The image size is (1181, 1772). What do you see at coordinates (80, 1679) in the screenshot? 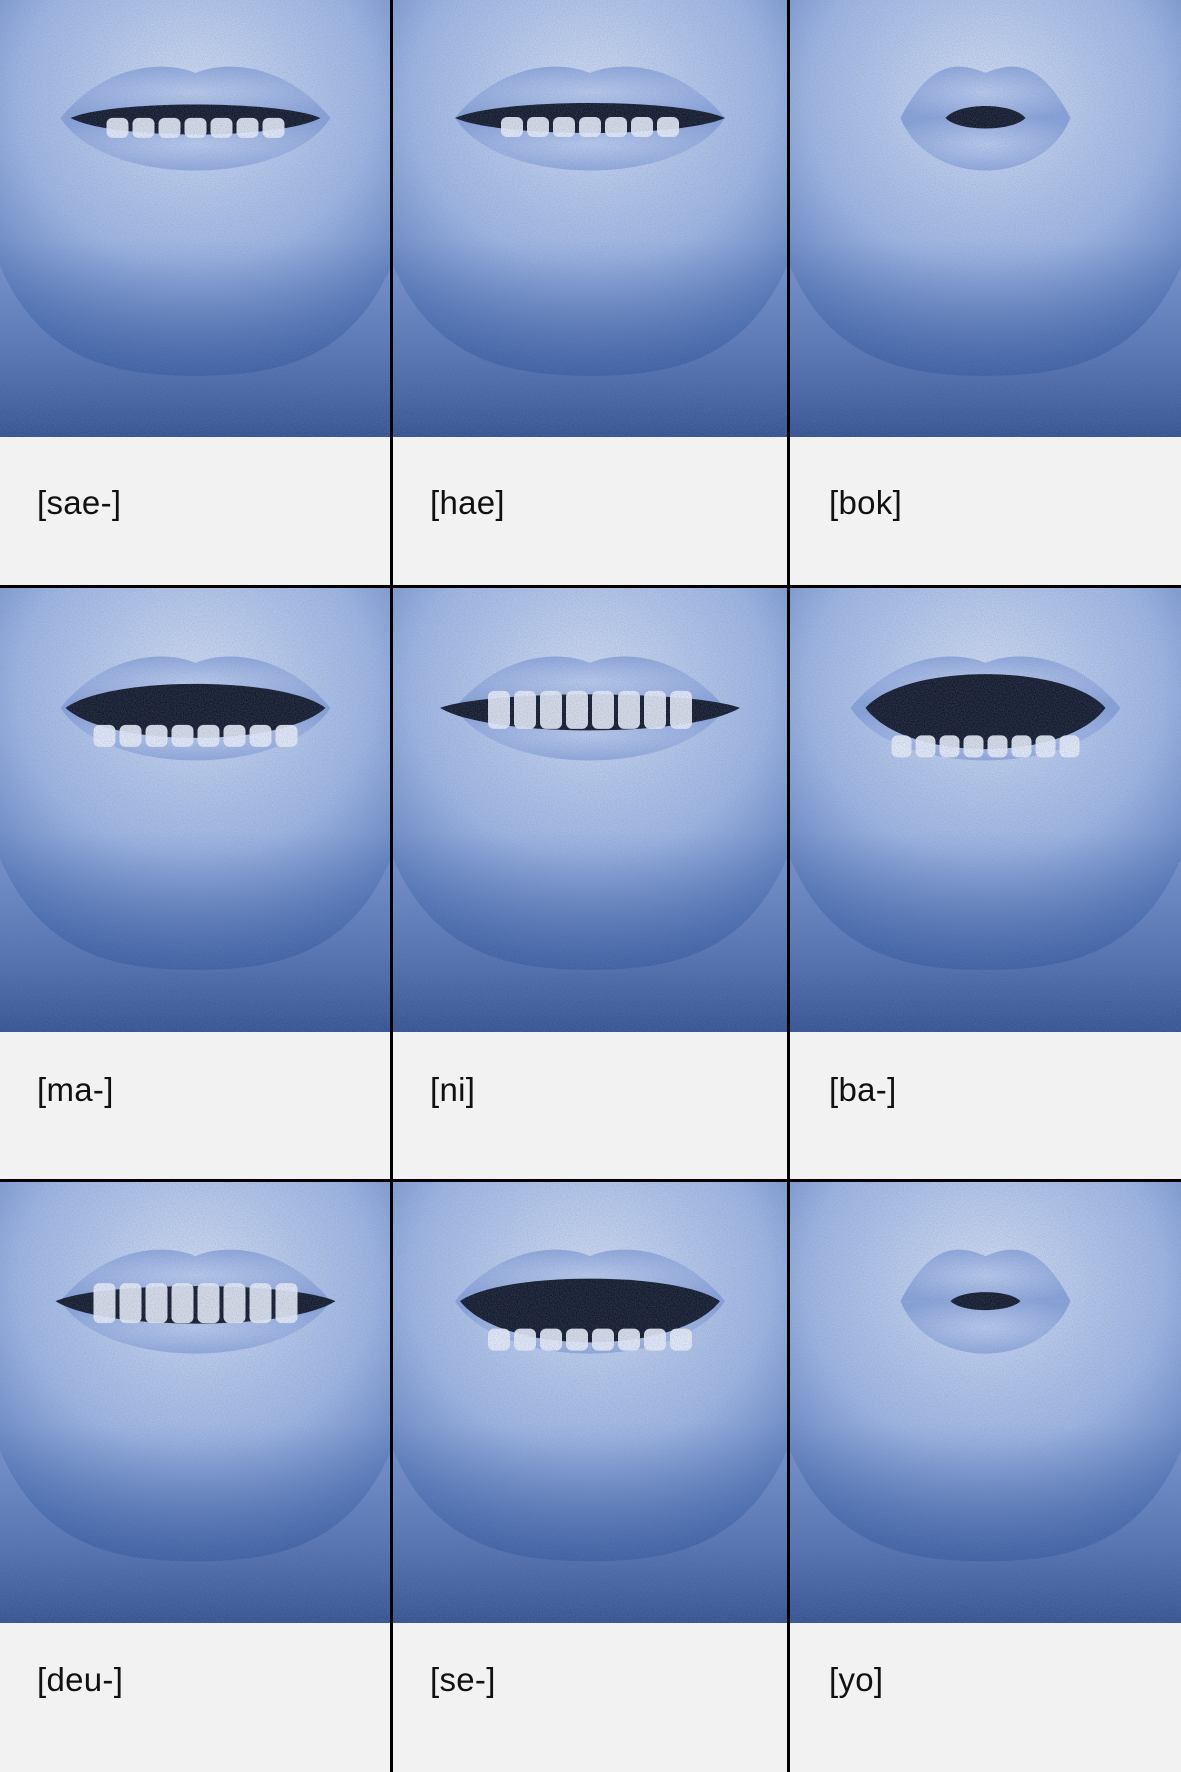
I see `syllable-label: [deu-]` at bounding box center [80, 1679].